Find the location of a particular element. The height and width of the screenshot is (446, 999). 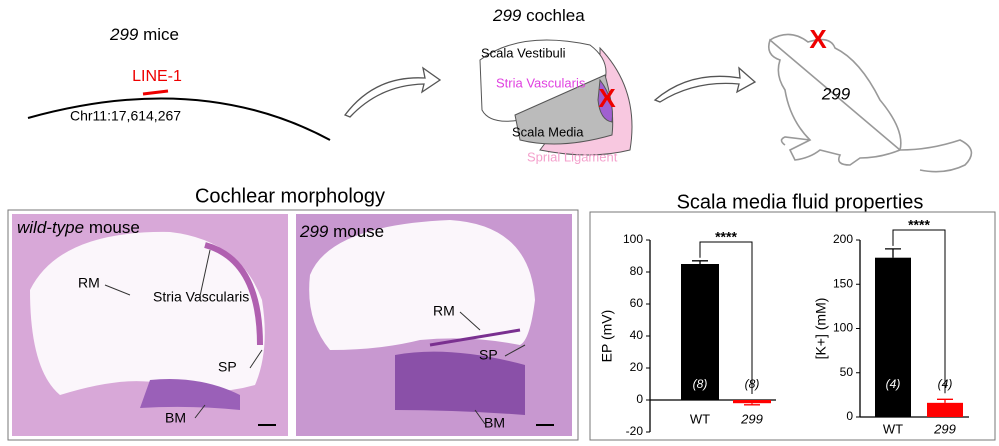

y-tick-label: -20 is located at coordinates (635, 431).